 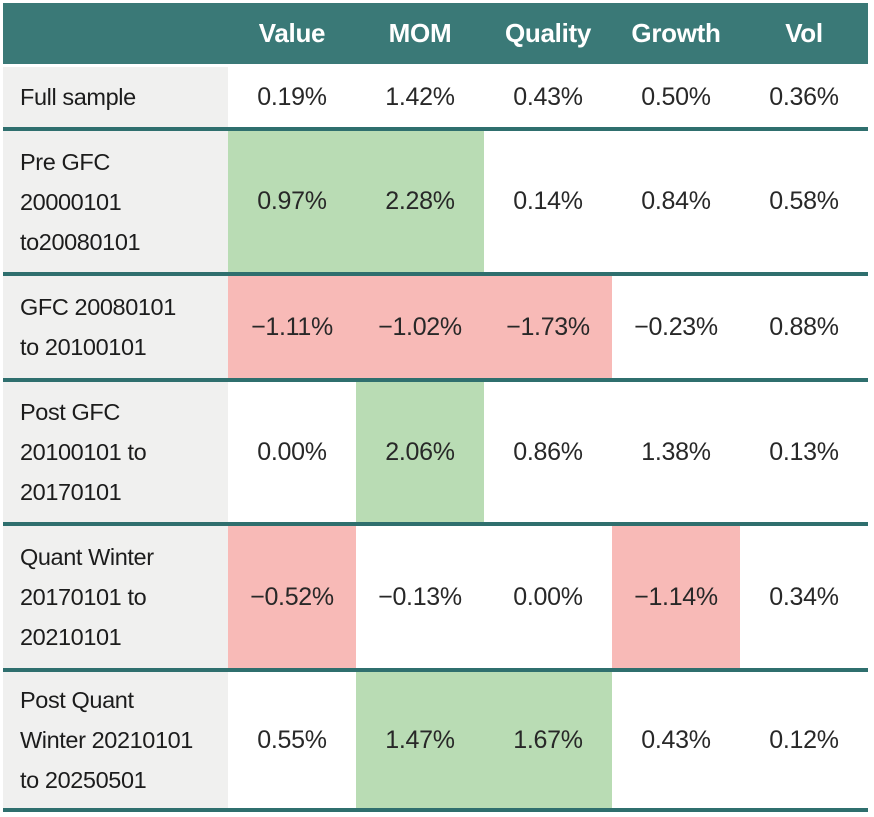 What do you see at coordinates (115, 741) in the screenshot?
I see `row-label: Post Quant Winter 20210101 to 20250501` at bounding box center [115, 741].